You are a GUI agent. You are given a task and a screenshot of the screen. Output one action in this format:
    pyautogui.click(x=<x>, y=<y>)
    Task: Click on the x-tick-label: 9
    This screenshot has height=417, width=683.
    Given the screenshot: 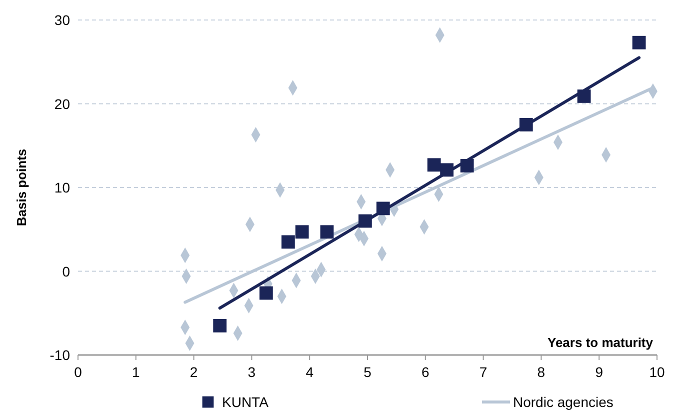 What is the action you would take?
    pyautogui.click(x=599, y=372)
    